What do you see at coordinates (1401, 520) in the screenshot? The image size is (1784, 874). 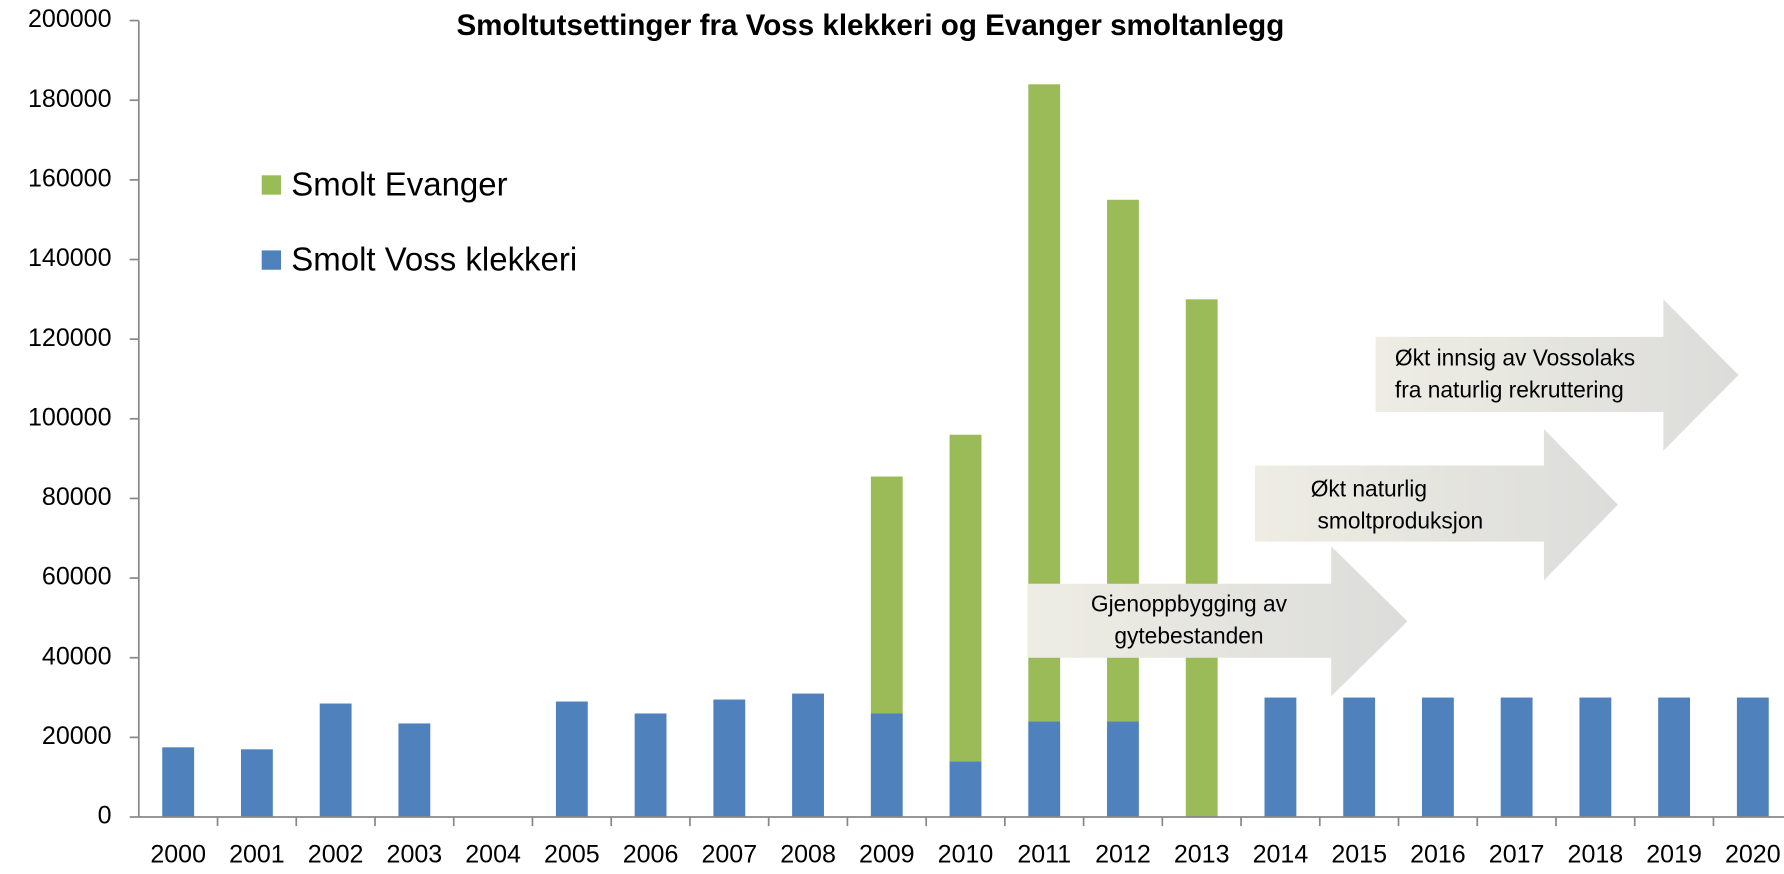 I see `annotation-text: smoltproduksjon` at bounding box center [1401, 520].